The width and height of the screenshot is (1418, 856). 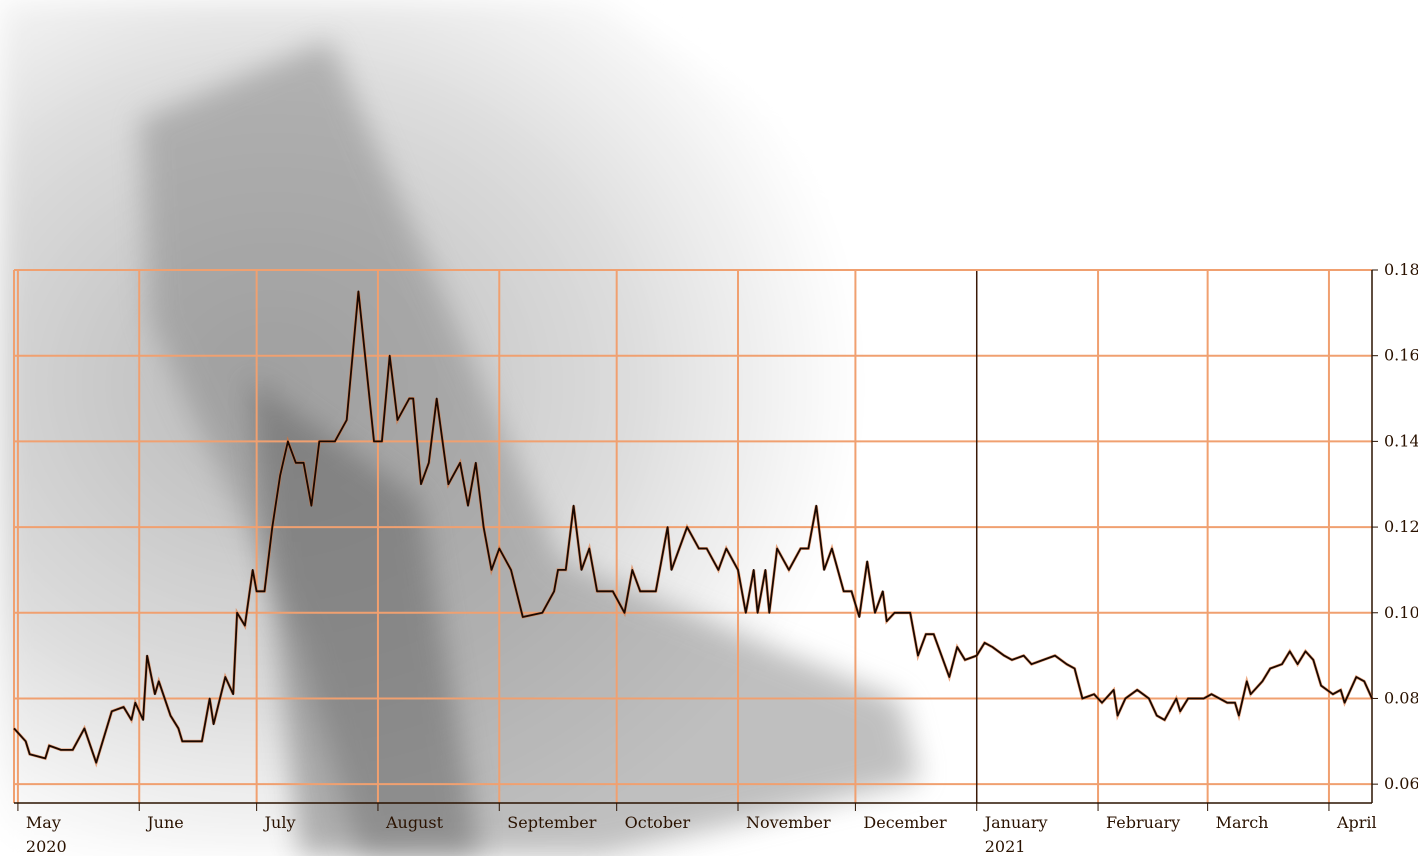 I want to click on x-tick-label: October, so click(x=658, y=822).